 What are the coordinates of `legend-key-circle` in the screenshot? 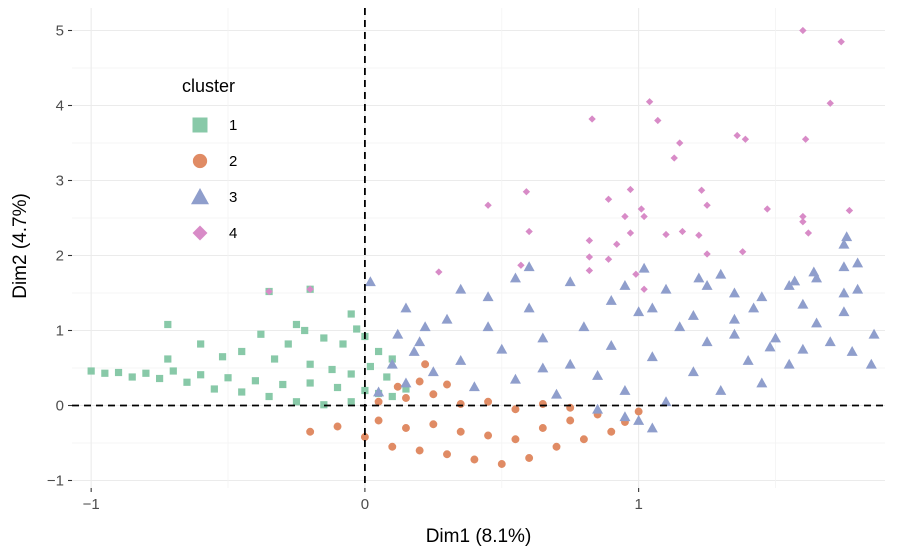 It's located at (200, 161).